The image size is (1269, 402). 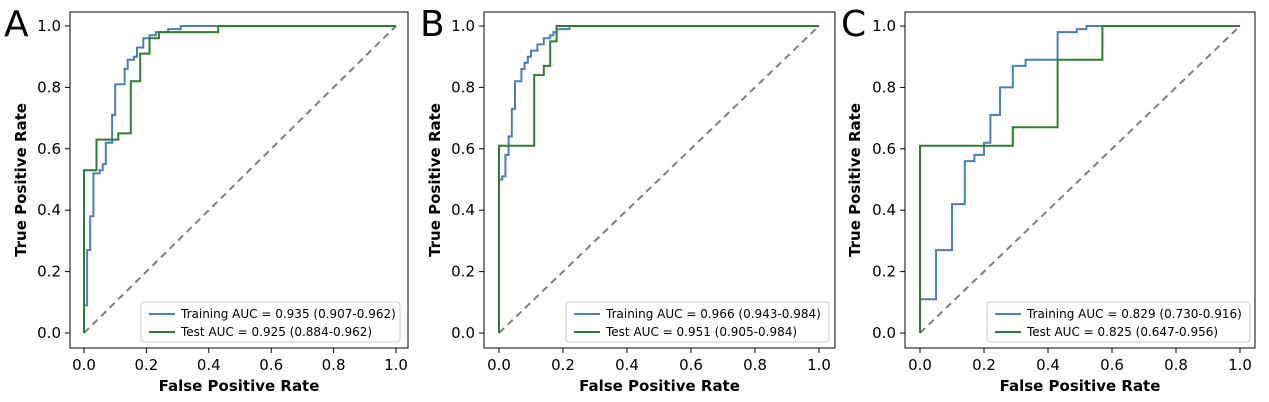 I want to click on legend-entry: Test AUC = 0.925 (0.884-0.962), so click(x=276, y=332).